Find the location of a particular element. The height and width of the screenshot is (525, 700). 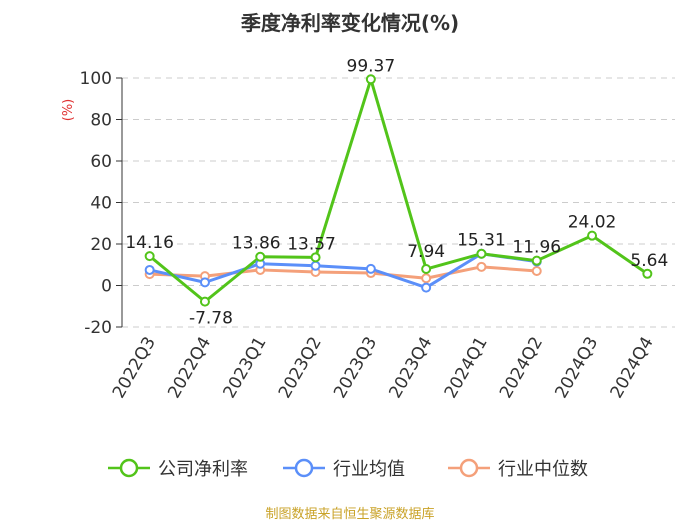

x-tick-label-6: 2024Q1 is located at coordinates (466, 368).